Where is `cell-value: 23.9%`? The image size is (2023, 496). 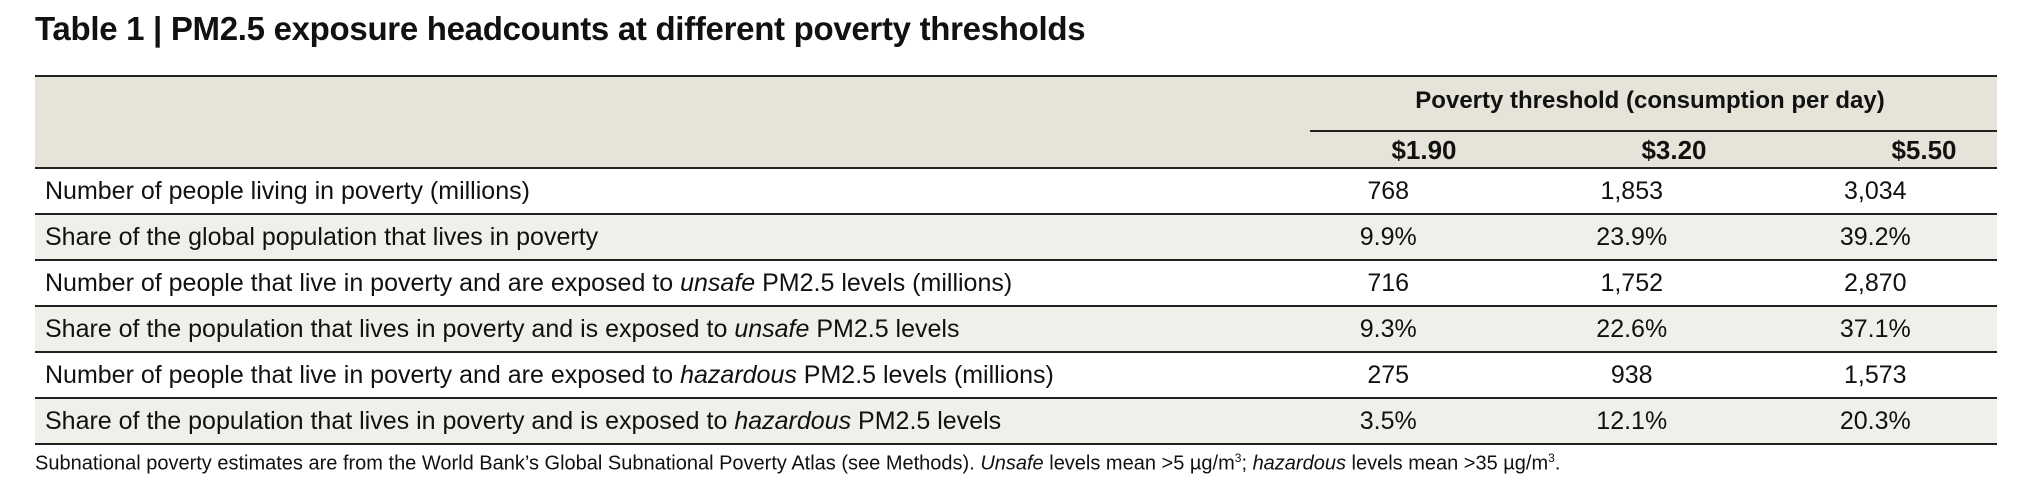 cell-value: 23.9% is located at coordinates (1632, 236).